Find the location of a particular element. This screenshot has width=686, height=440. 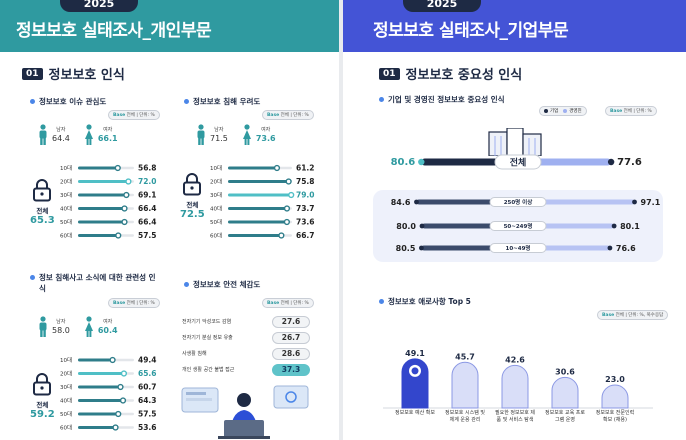

interest-title: 정보보호 이슈 관심도 is located at coordinates (73, 101).